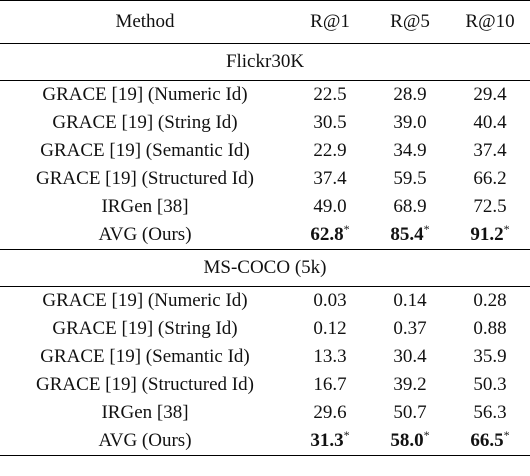  I want to click on r5-cell: 0.14, so click(410, 300).